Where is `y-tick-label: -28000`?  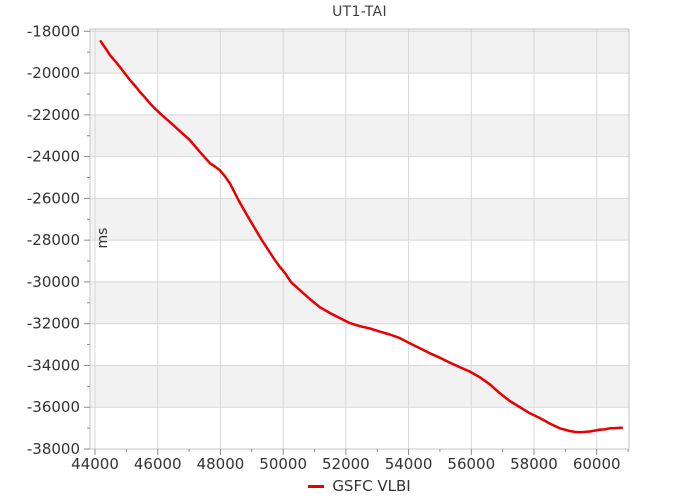 y-tick-label: -28000 is located at coordinates (53, 240).